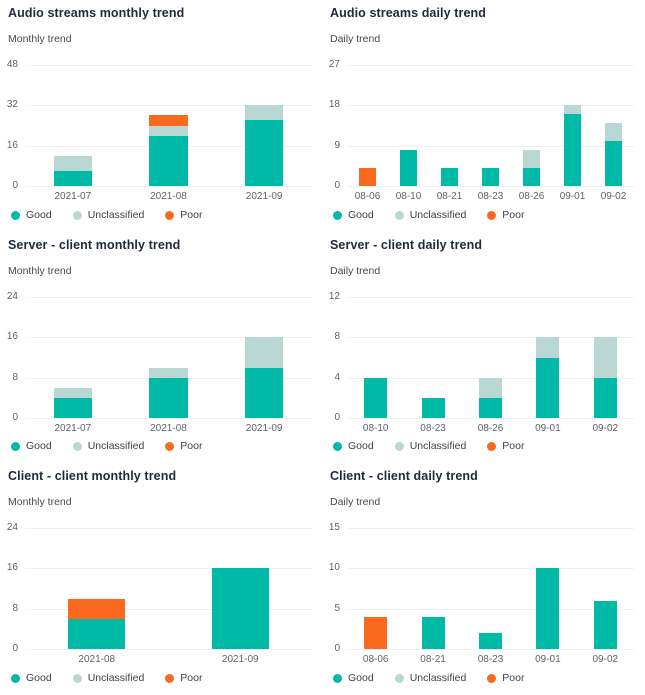 The width and height of the screenshot is (645, 695). Describe the element at coordinates (39, 678) in the screenshot. I see `legend-label: Good` at that location.